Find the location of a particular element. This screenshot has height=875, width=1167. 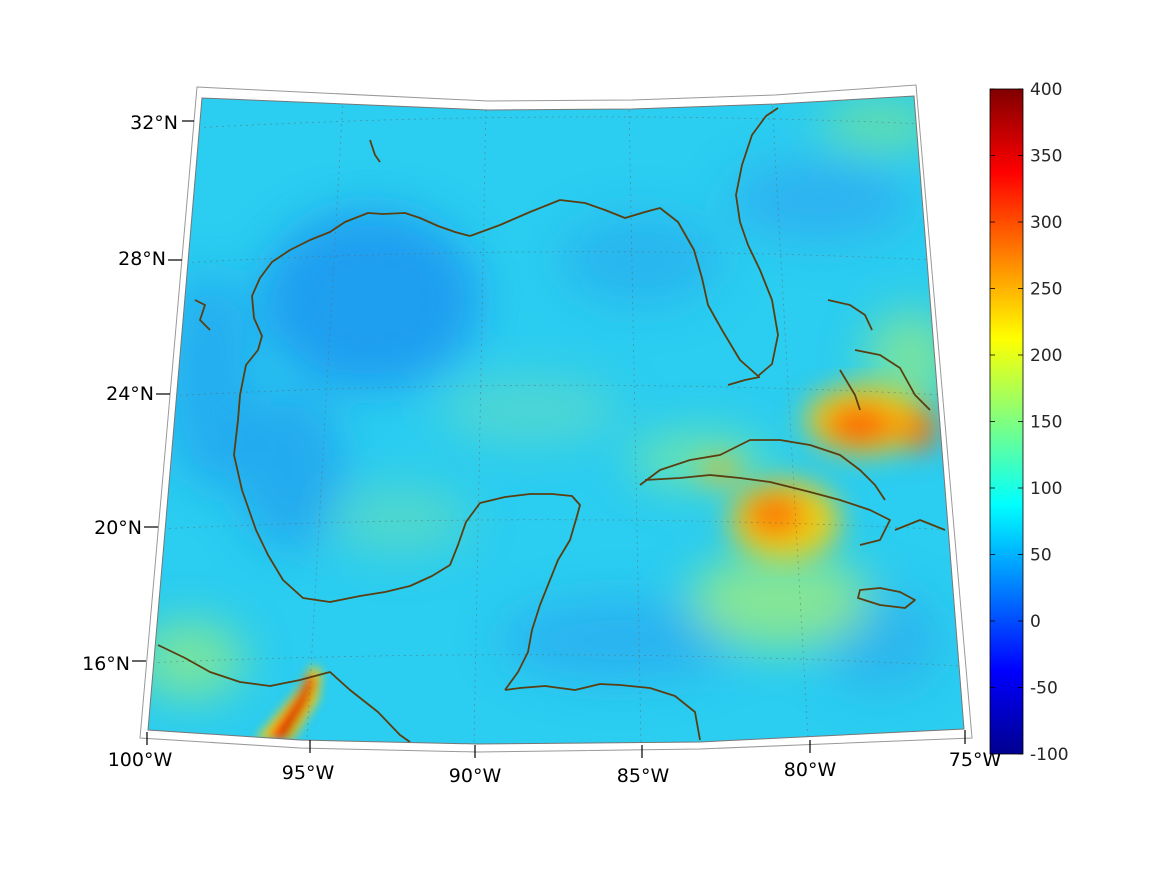

lon-label-90w: 90°W is located at coordinates (475, 776).